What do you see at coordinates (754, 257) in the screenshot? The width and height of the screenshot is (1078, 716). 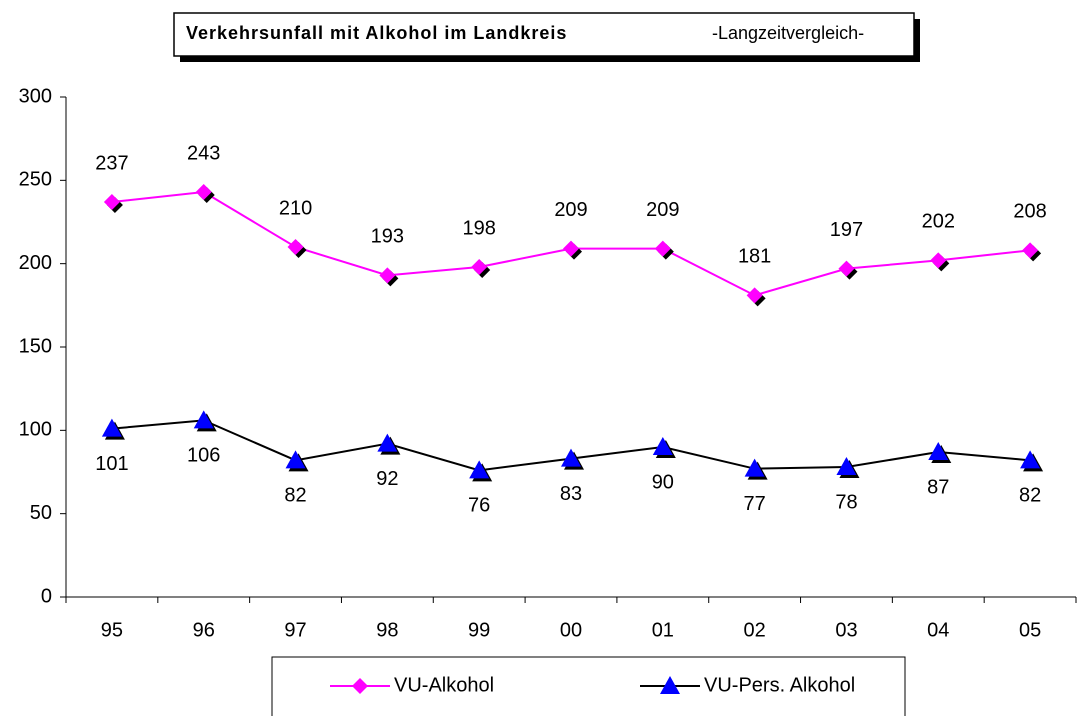 I see `data-label: 181` at bounding box center [754, 257].